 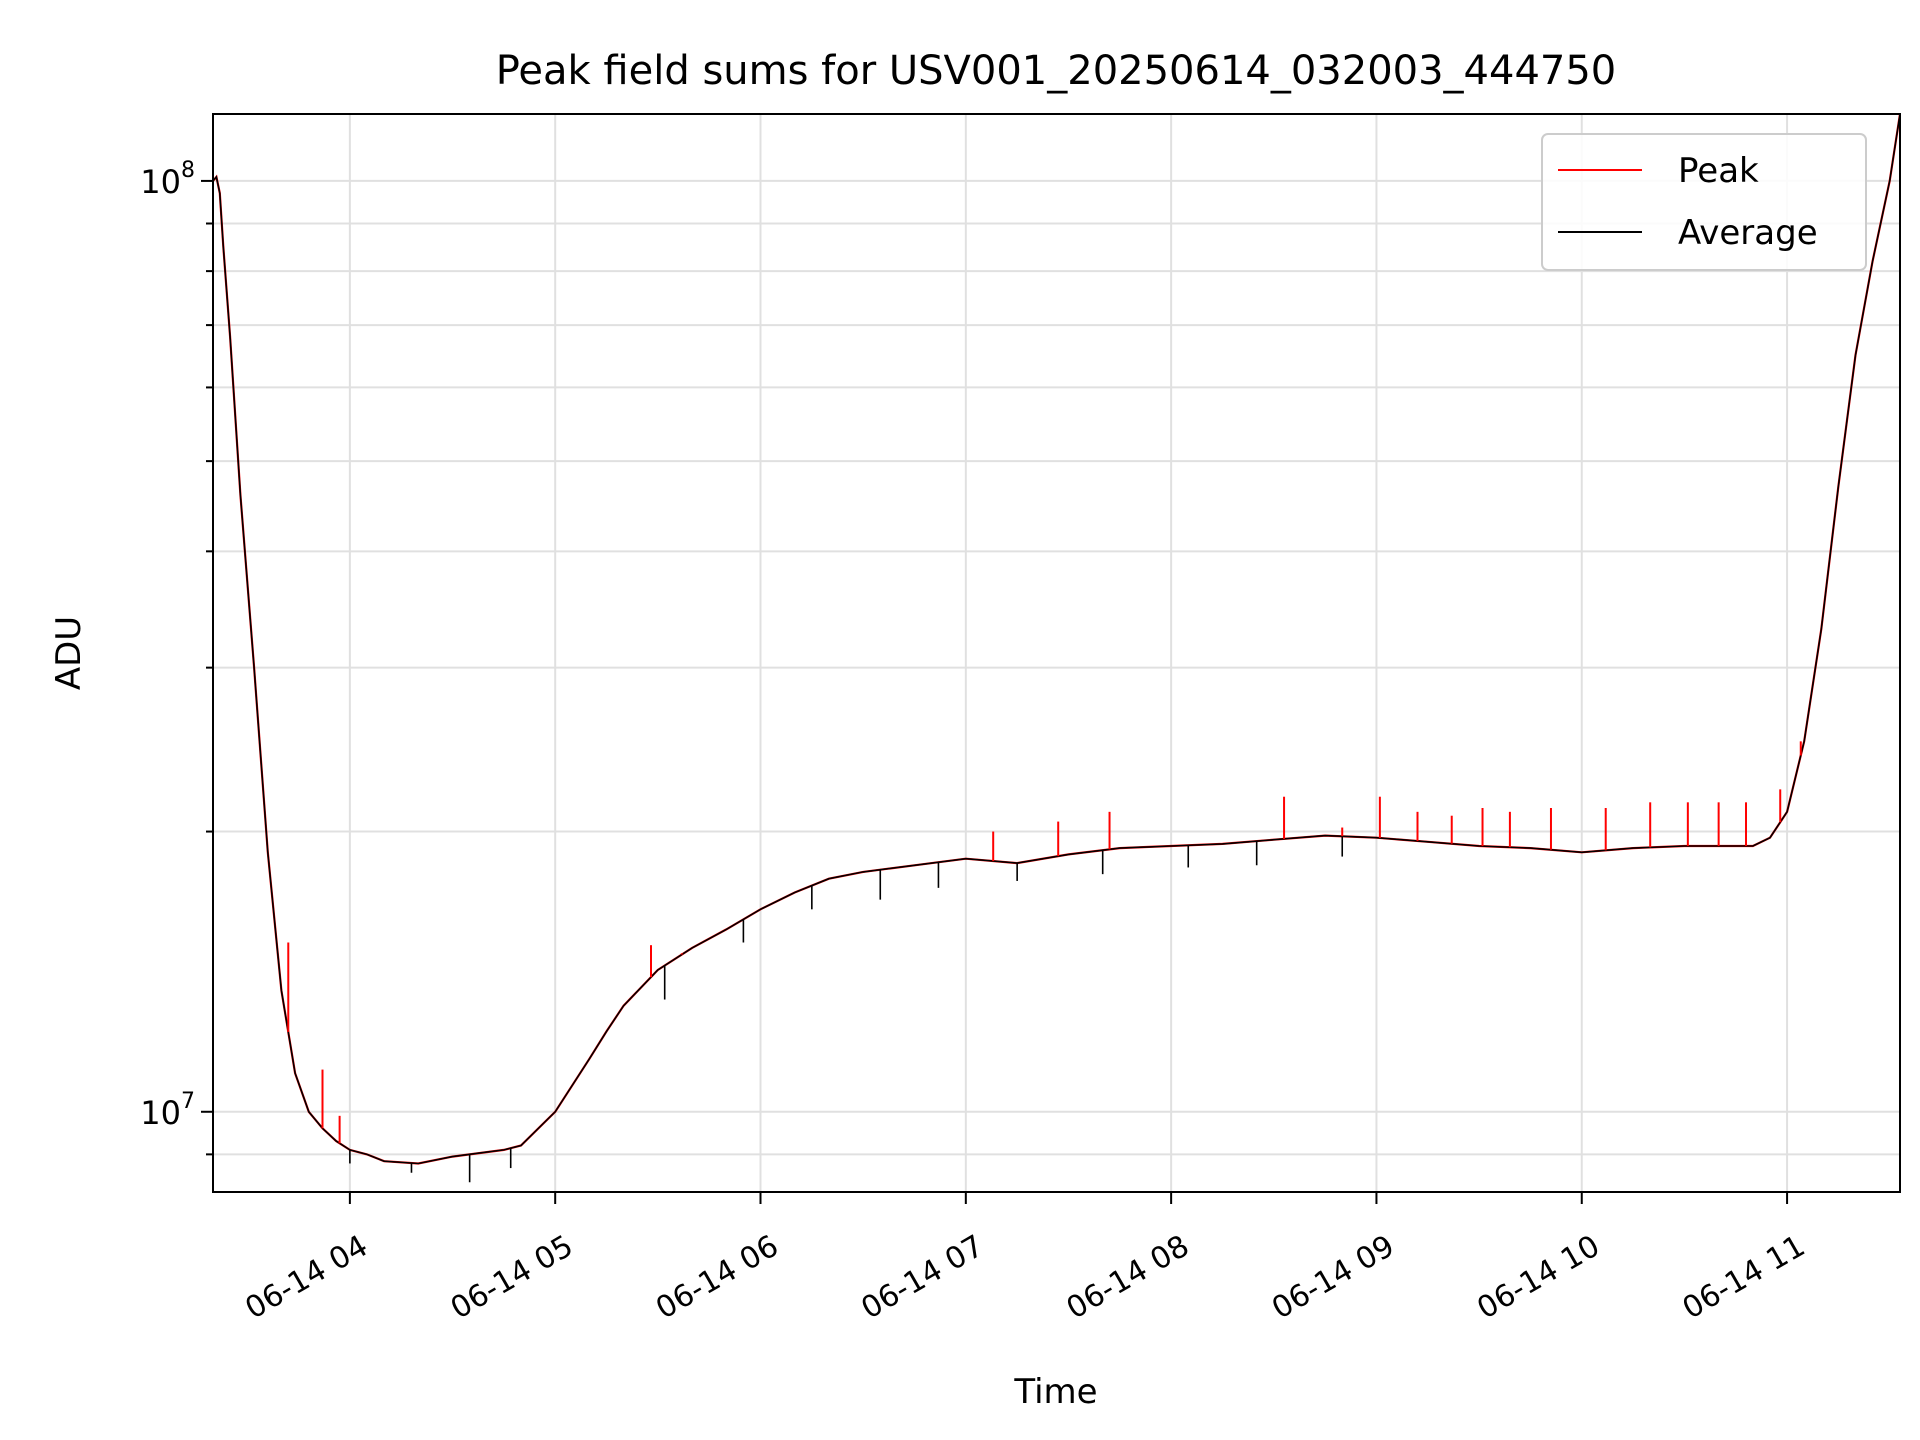 I want to click on x-axis-label: Time, so click(x=1055, y=1392).